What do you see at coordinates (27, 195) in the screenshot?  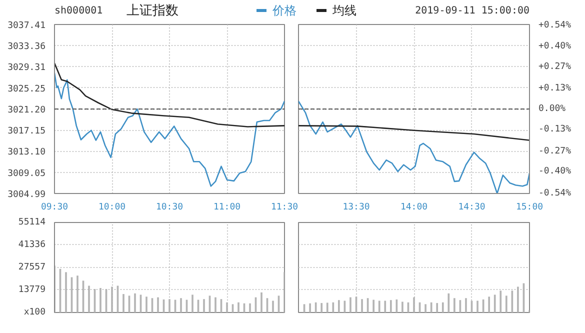 I see `y-tick-label: 3004.99` at bounding box center [27, 195].